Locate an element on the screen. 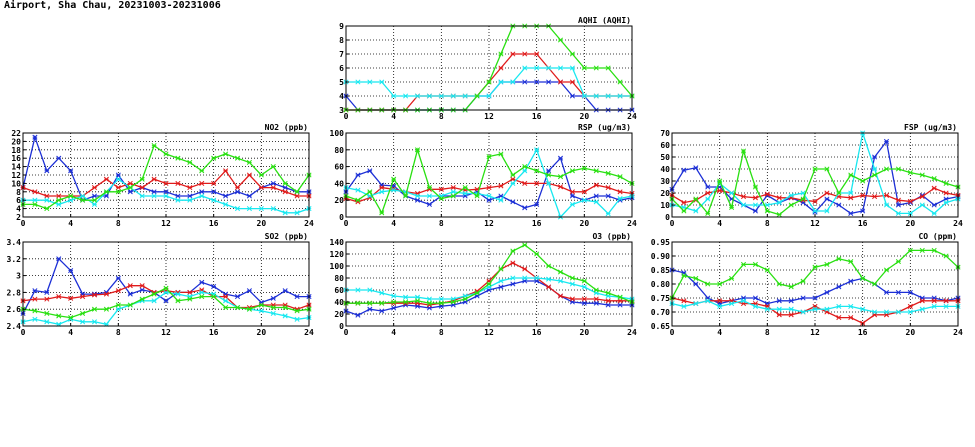  chart-title: O3 (ppb) is located at coordinates (611, 236).